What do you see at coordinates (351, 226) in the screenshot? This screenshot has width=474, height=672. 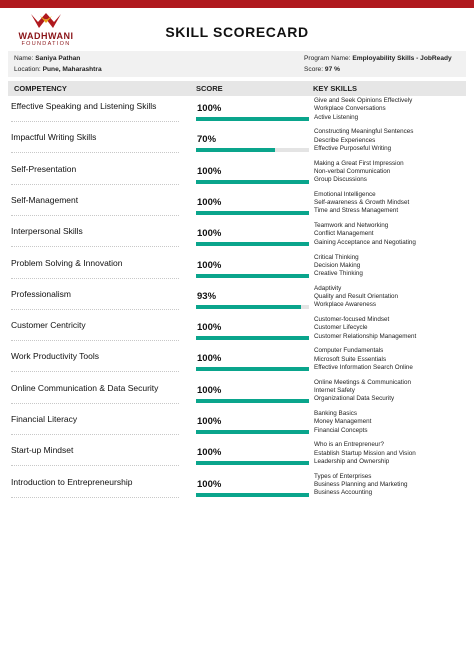 I see `key-skill-item: Teamwork and Networking` at bounding box center [351, 226].